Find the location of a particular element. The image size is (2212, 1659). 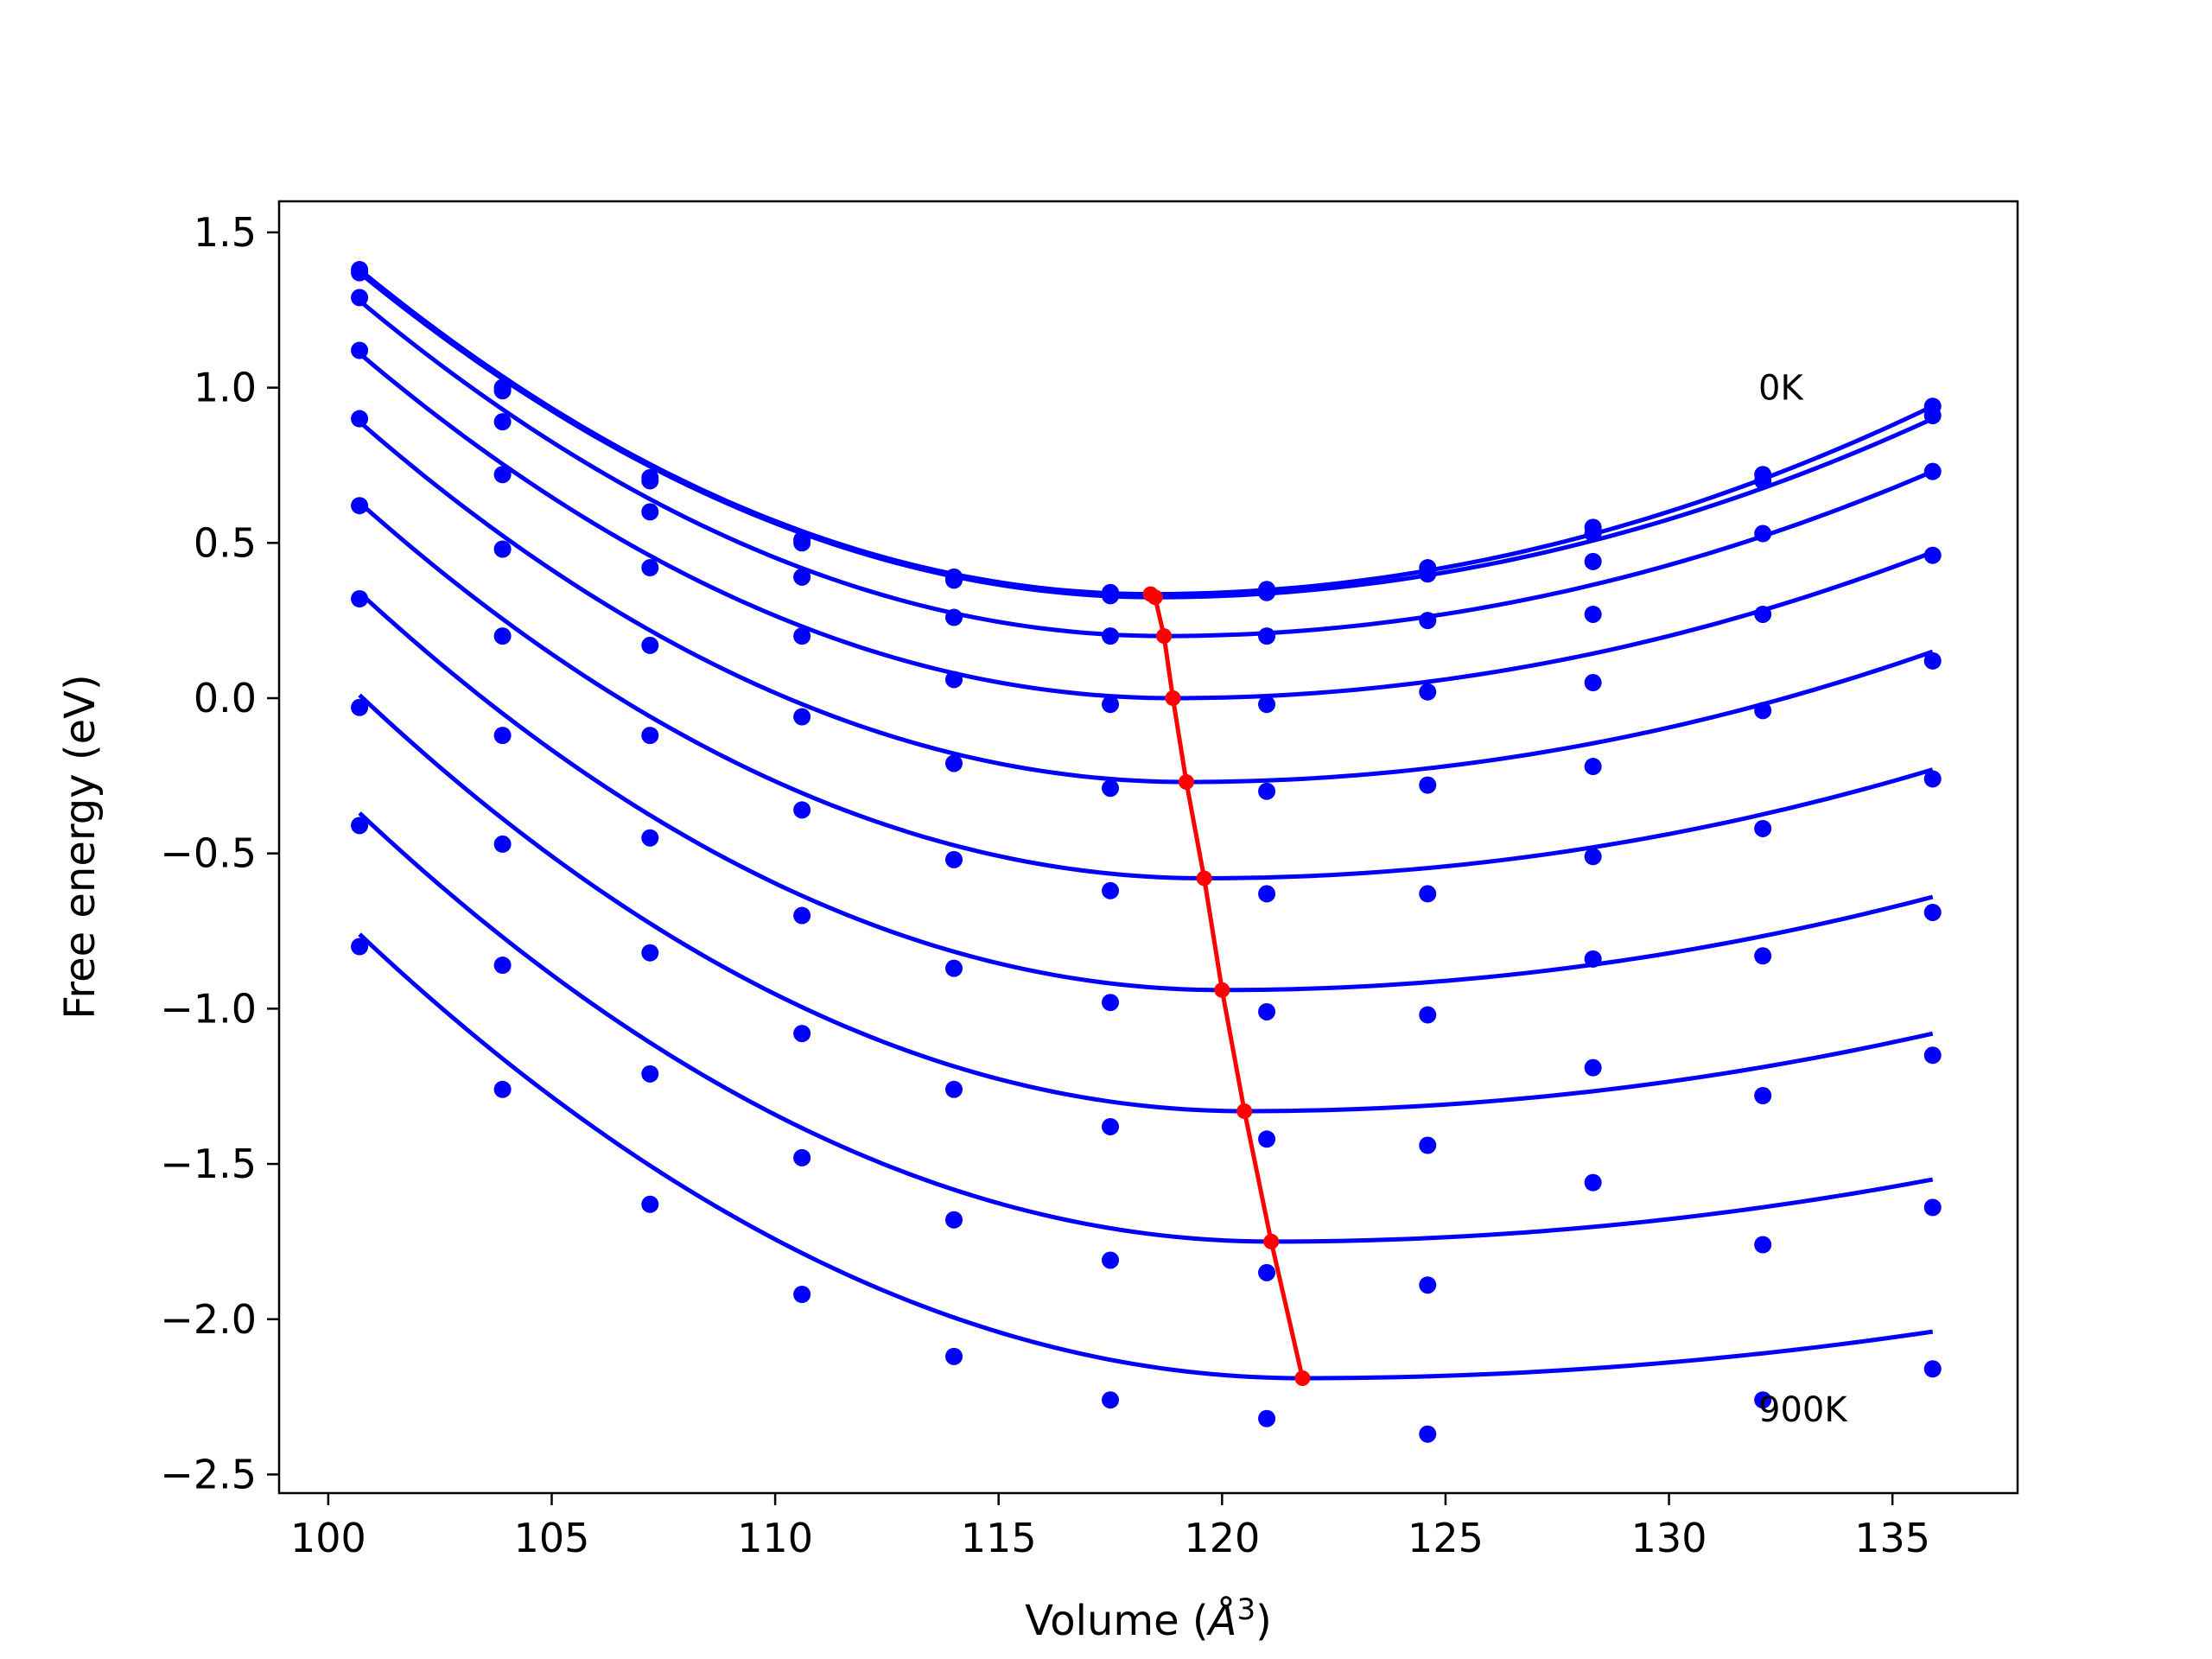

y-axis-label: Free energy (eV) is located at coordinates (80, 846).